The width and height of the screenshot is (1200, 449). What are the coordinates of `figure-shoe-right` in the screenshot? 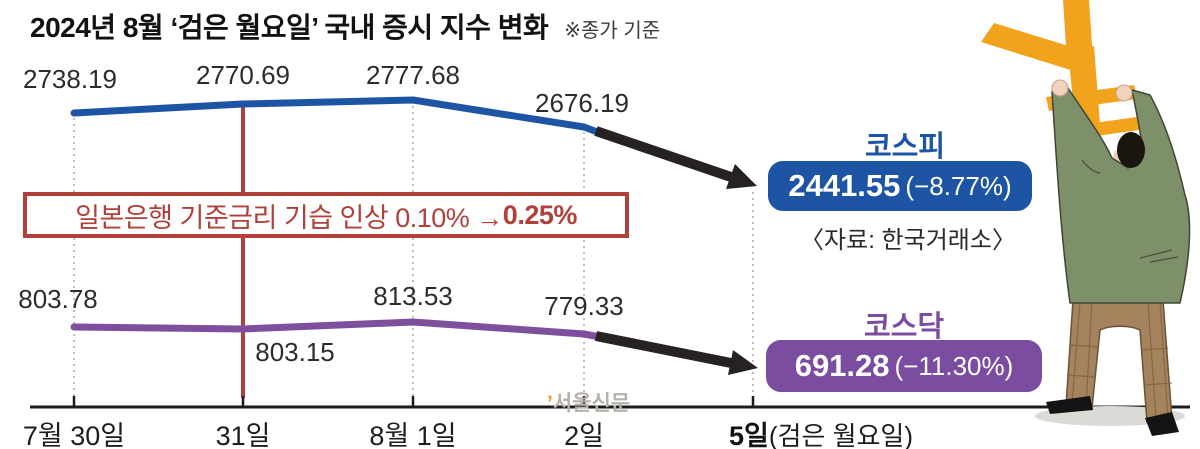 It's located at (1162, 424).